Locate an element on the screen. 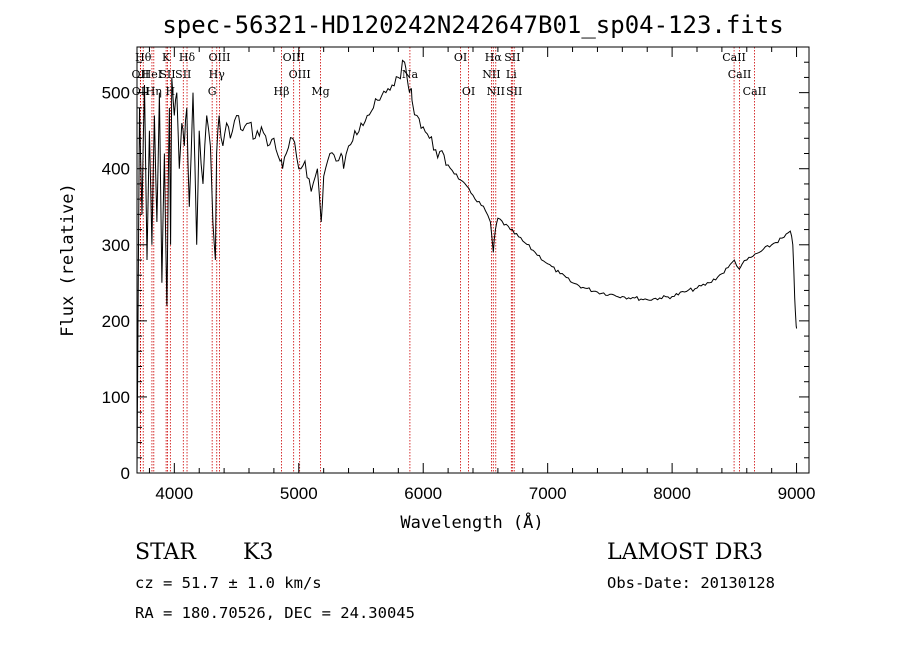  spectral-line-label: Hβ is located at coordinates (282, 91).